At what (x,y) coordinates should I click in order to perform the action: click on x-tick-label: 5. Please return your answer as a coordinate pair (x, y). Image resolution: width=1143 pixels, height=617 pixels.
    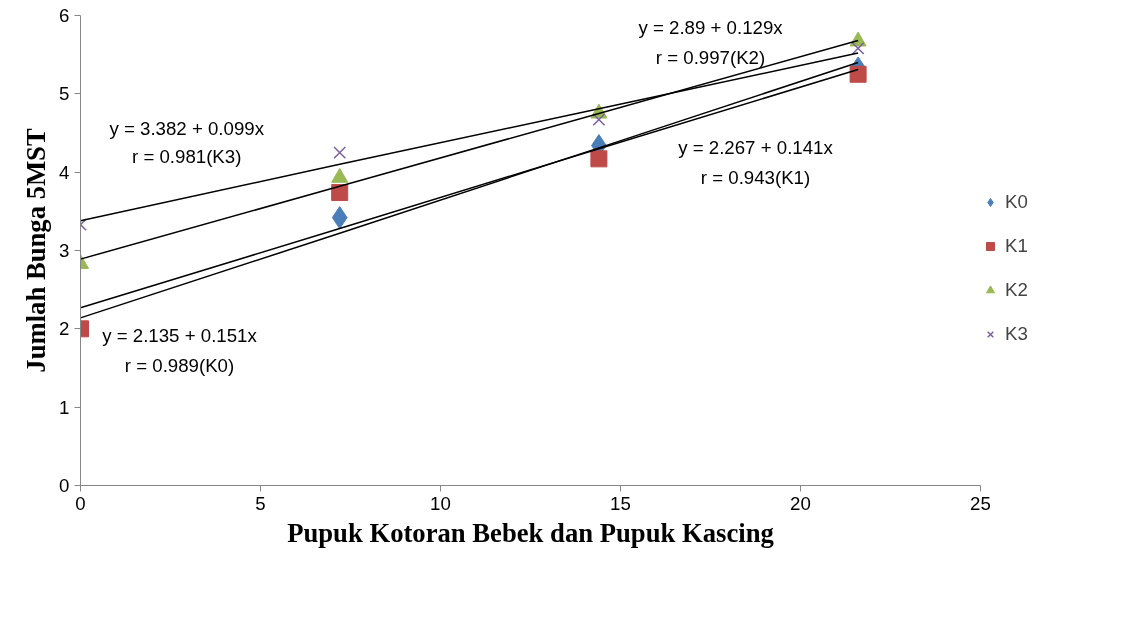
    Looking at the image, I should click on (260, 503).